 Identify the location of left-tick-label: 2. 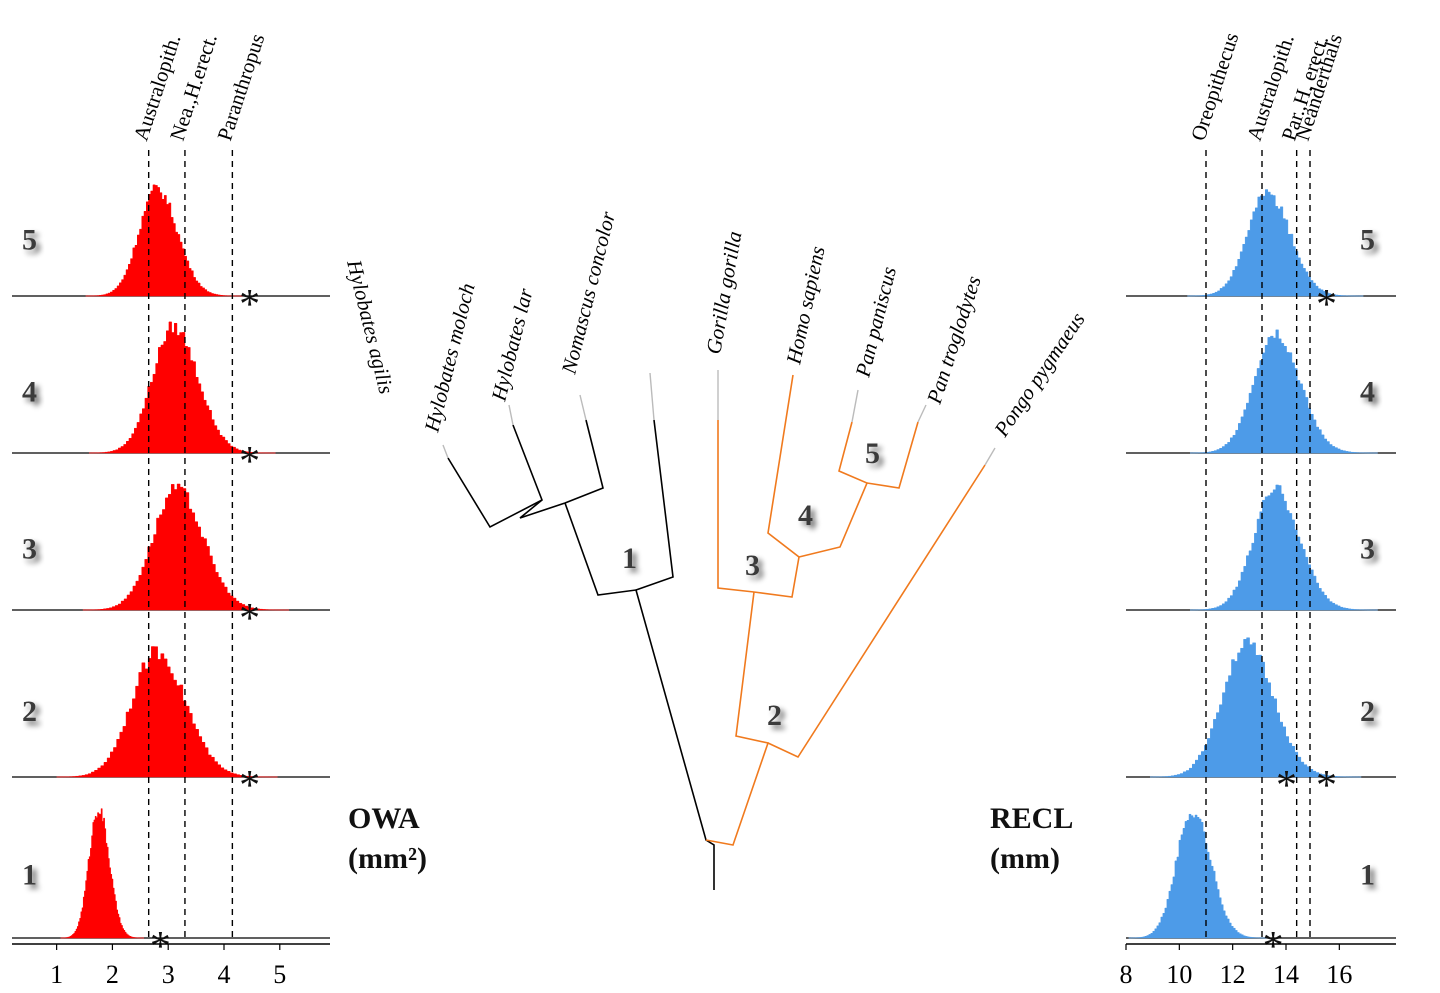
(112, 974).